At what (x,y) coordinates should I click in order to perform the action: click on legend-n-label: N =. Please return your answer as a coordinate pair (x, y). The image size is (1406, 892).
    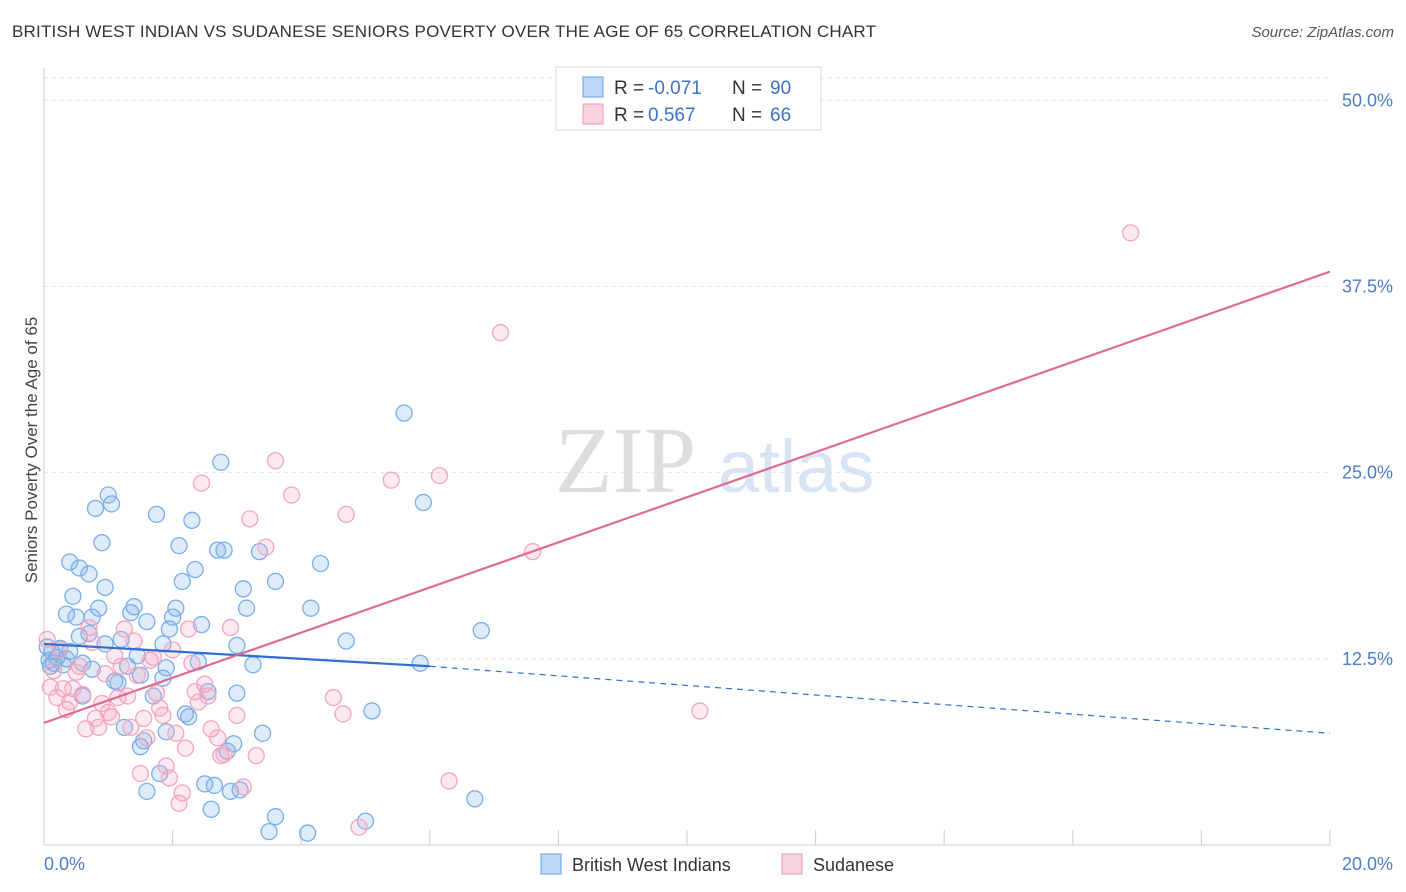
    Looking at the image, I should click on (747, 88).